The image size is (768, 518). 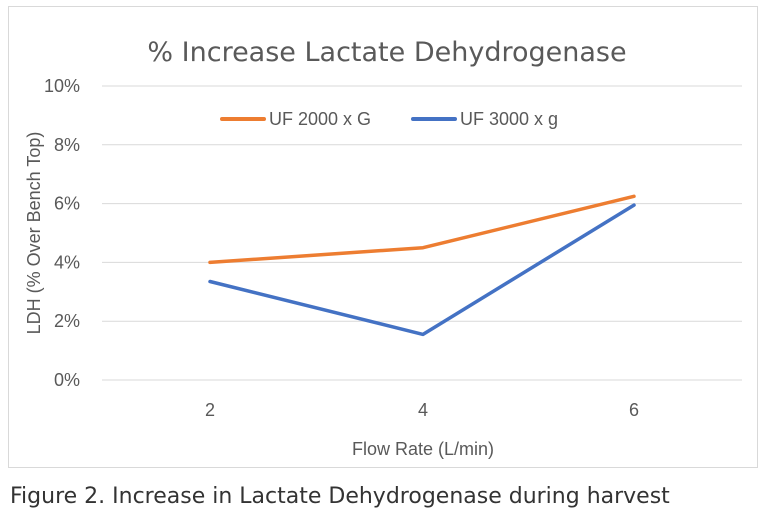 I want to click on x-tick-label: 4, so click(x=423, y=410).